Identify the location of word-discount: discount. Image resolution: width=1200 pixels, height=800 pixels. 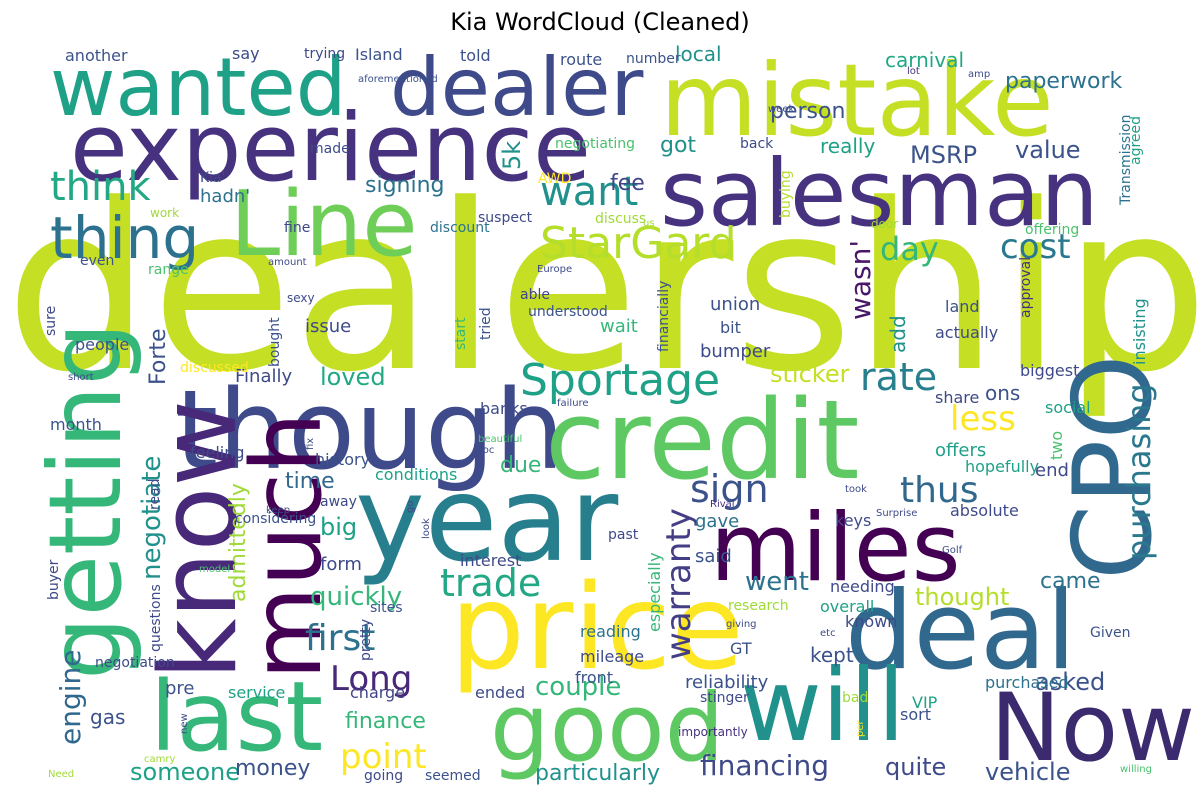
(460, 228).